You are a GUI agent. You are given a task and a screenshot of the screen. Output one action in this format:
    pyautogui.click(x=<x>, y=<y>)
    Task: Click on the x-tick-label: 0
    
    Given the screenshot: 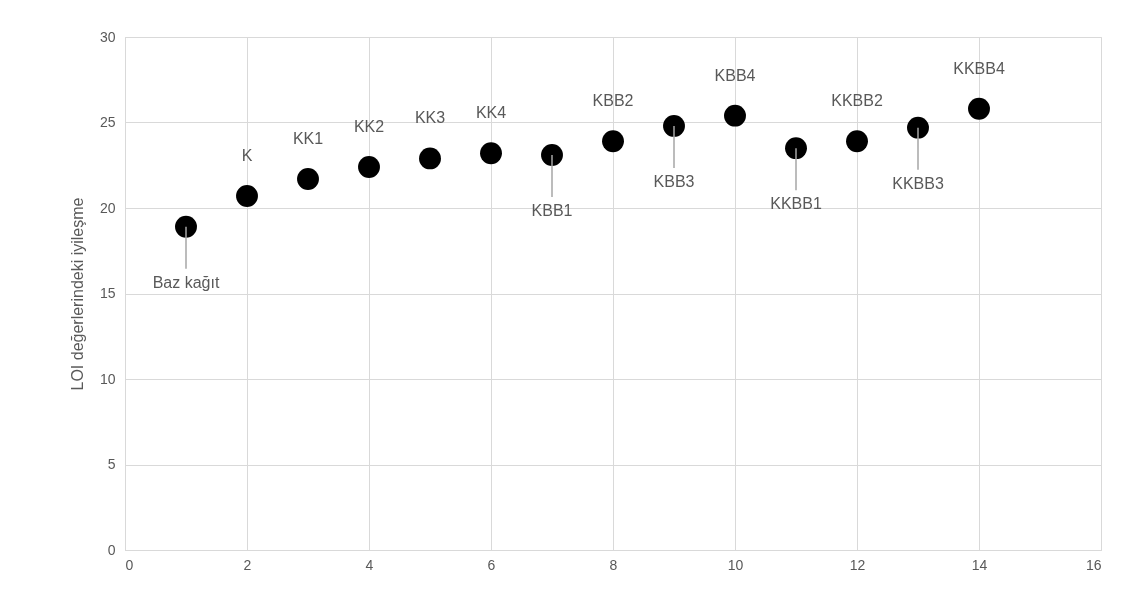 What is the action you would take?
    pyautogui.click(x=129, y=564)
    